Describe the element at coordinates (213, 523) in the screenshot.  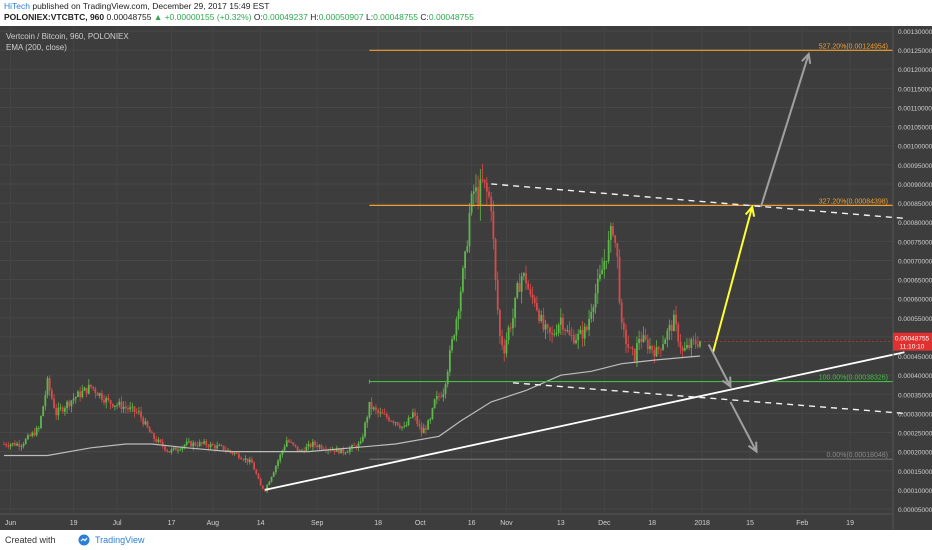
I see `x-tick-label: Aug` at that location.